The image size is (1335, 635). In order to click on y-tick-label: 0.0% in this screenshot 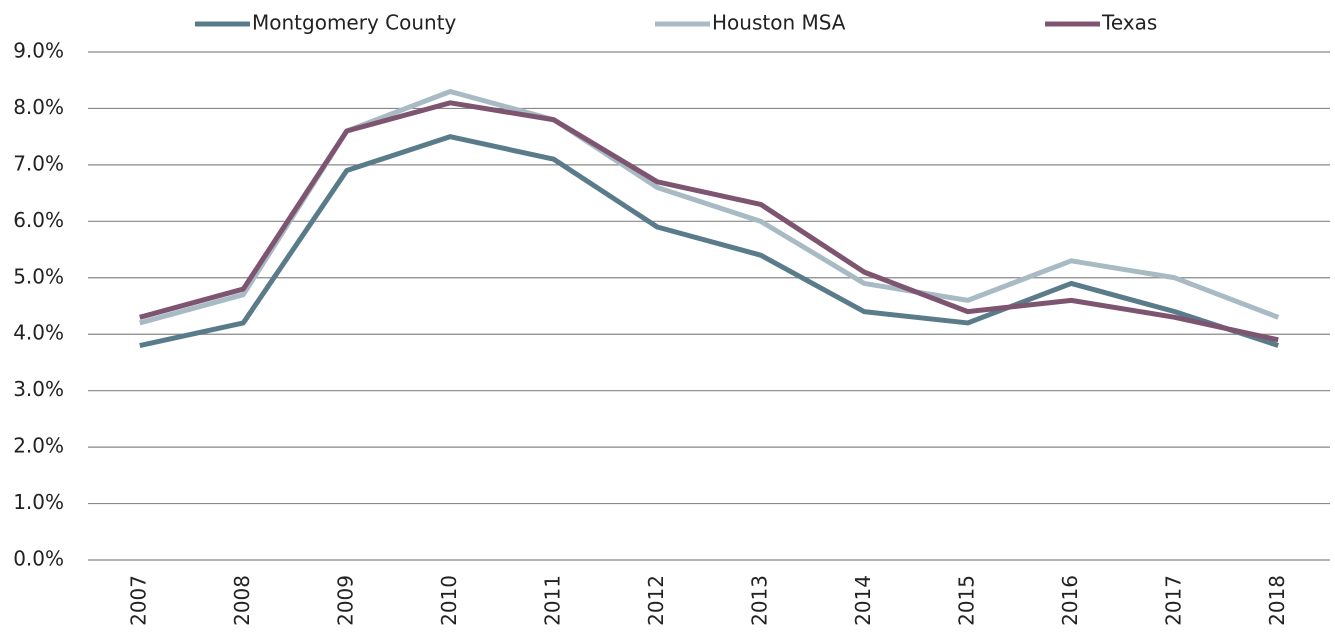, I will do `click(38, 559)`.